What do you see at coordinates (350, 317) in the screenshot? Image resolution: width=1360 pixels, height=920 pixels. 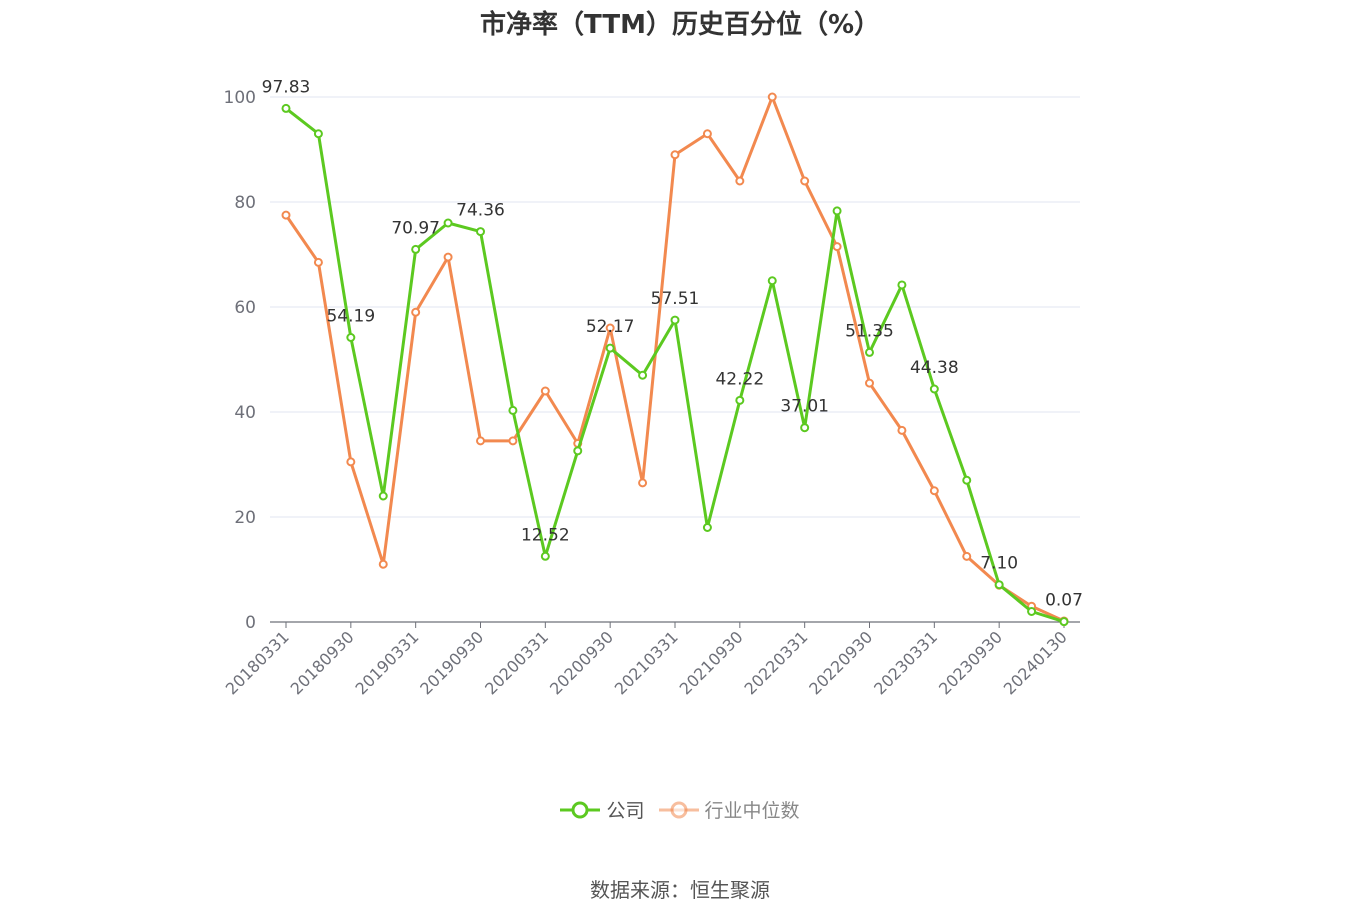 I see `data-label: 54.19` at bounding box center [350, 317].